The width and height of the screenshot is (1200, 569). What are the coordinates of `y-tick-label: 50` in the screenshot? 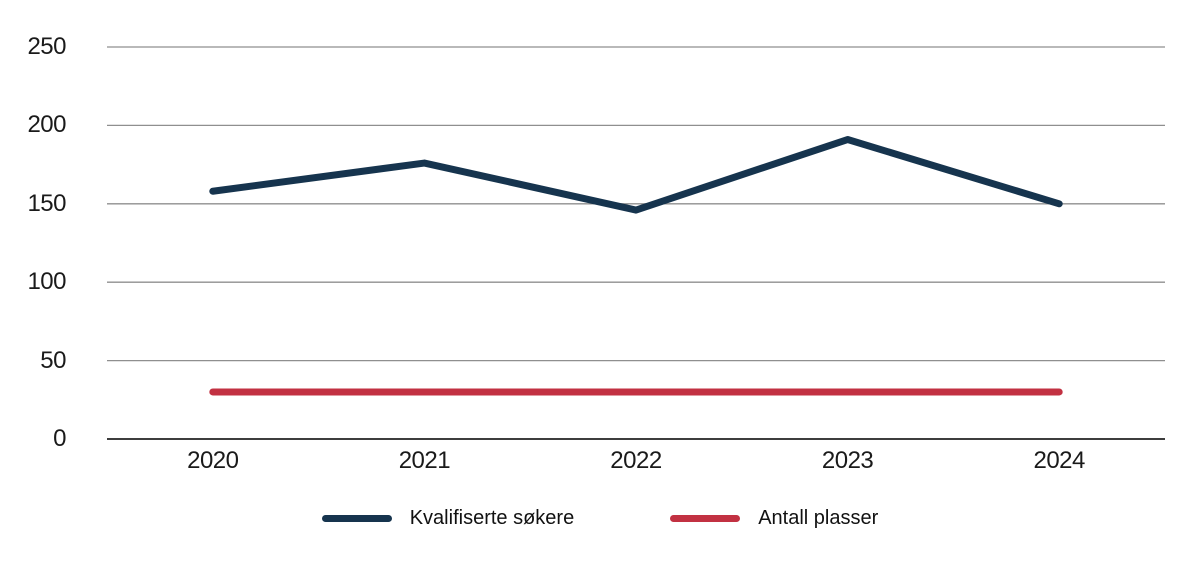 It's located at (53, 360).